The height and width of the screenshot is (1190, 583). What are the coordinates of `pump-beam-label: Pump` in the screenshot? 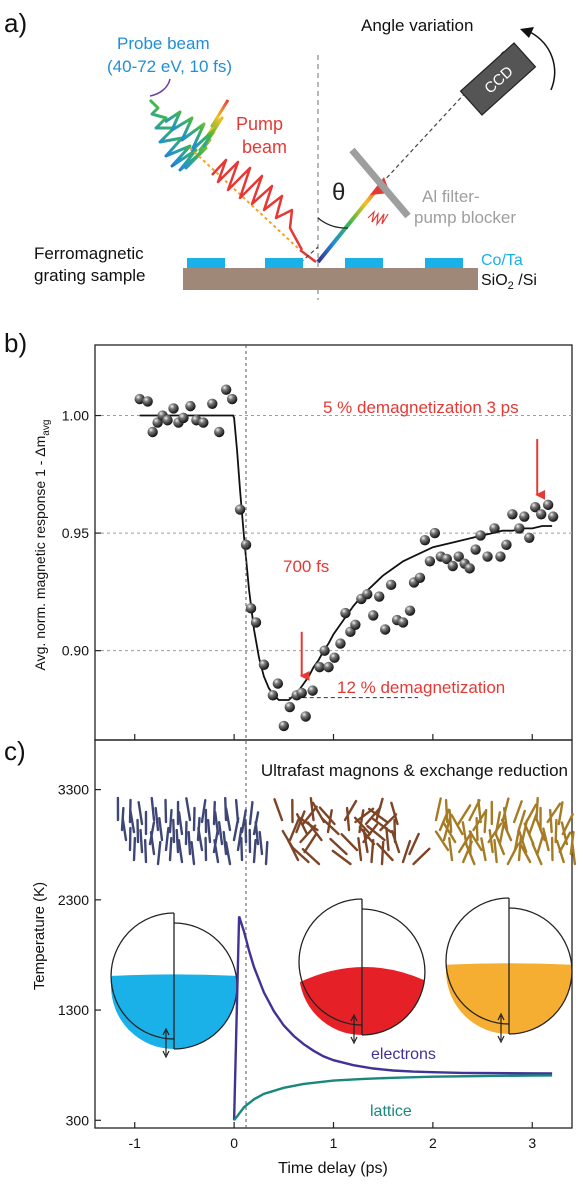 It's located at (259, 124).